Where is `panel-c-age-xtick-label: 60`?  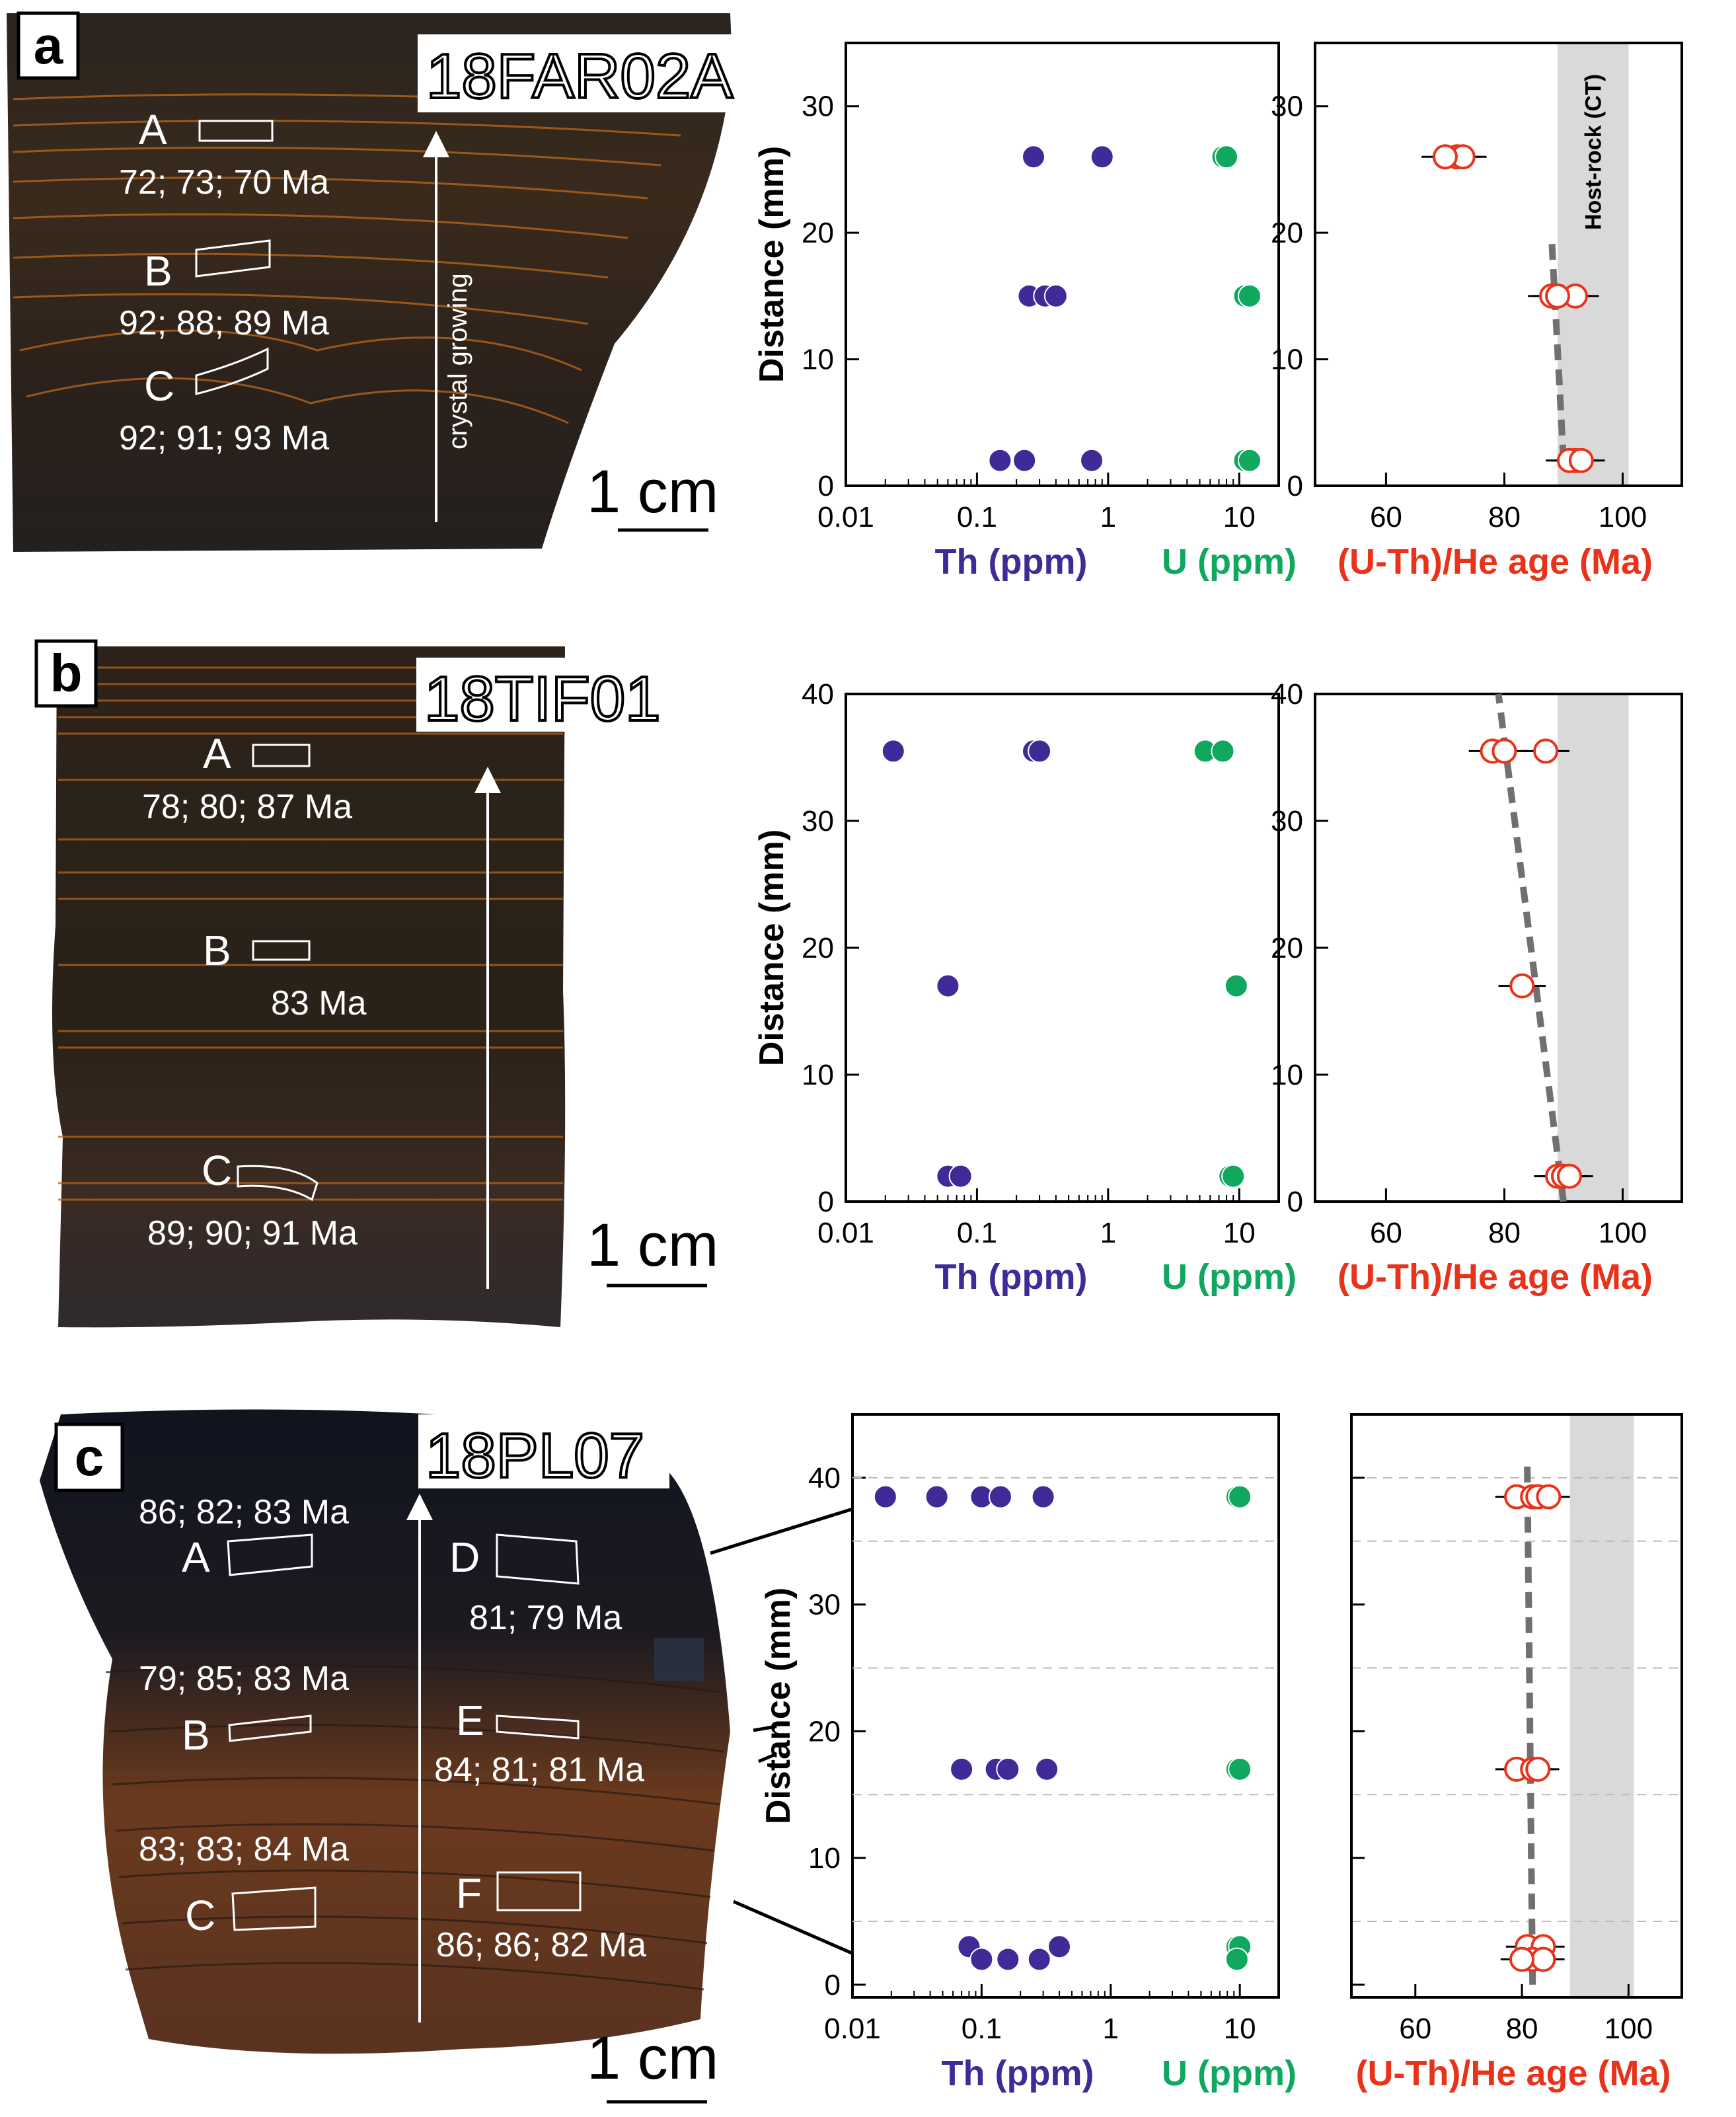
panel-c-age-xtick-label: 60 is located at coordinates (1415, 2029).